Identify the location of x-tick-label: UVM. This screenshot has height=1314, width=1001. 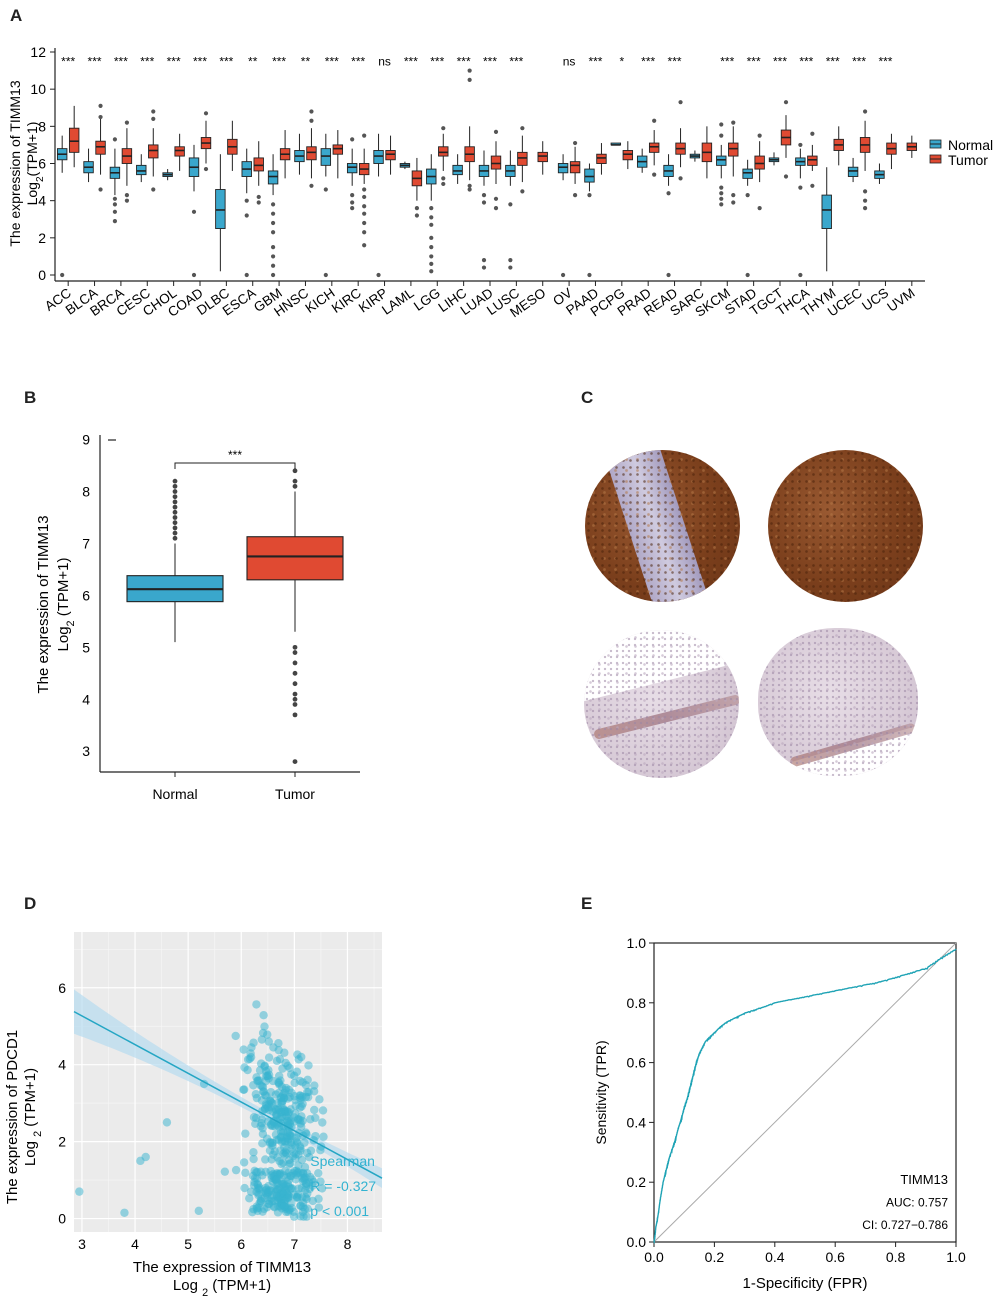
(900, 299).